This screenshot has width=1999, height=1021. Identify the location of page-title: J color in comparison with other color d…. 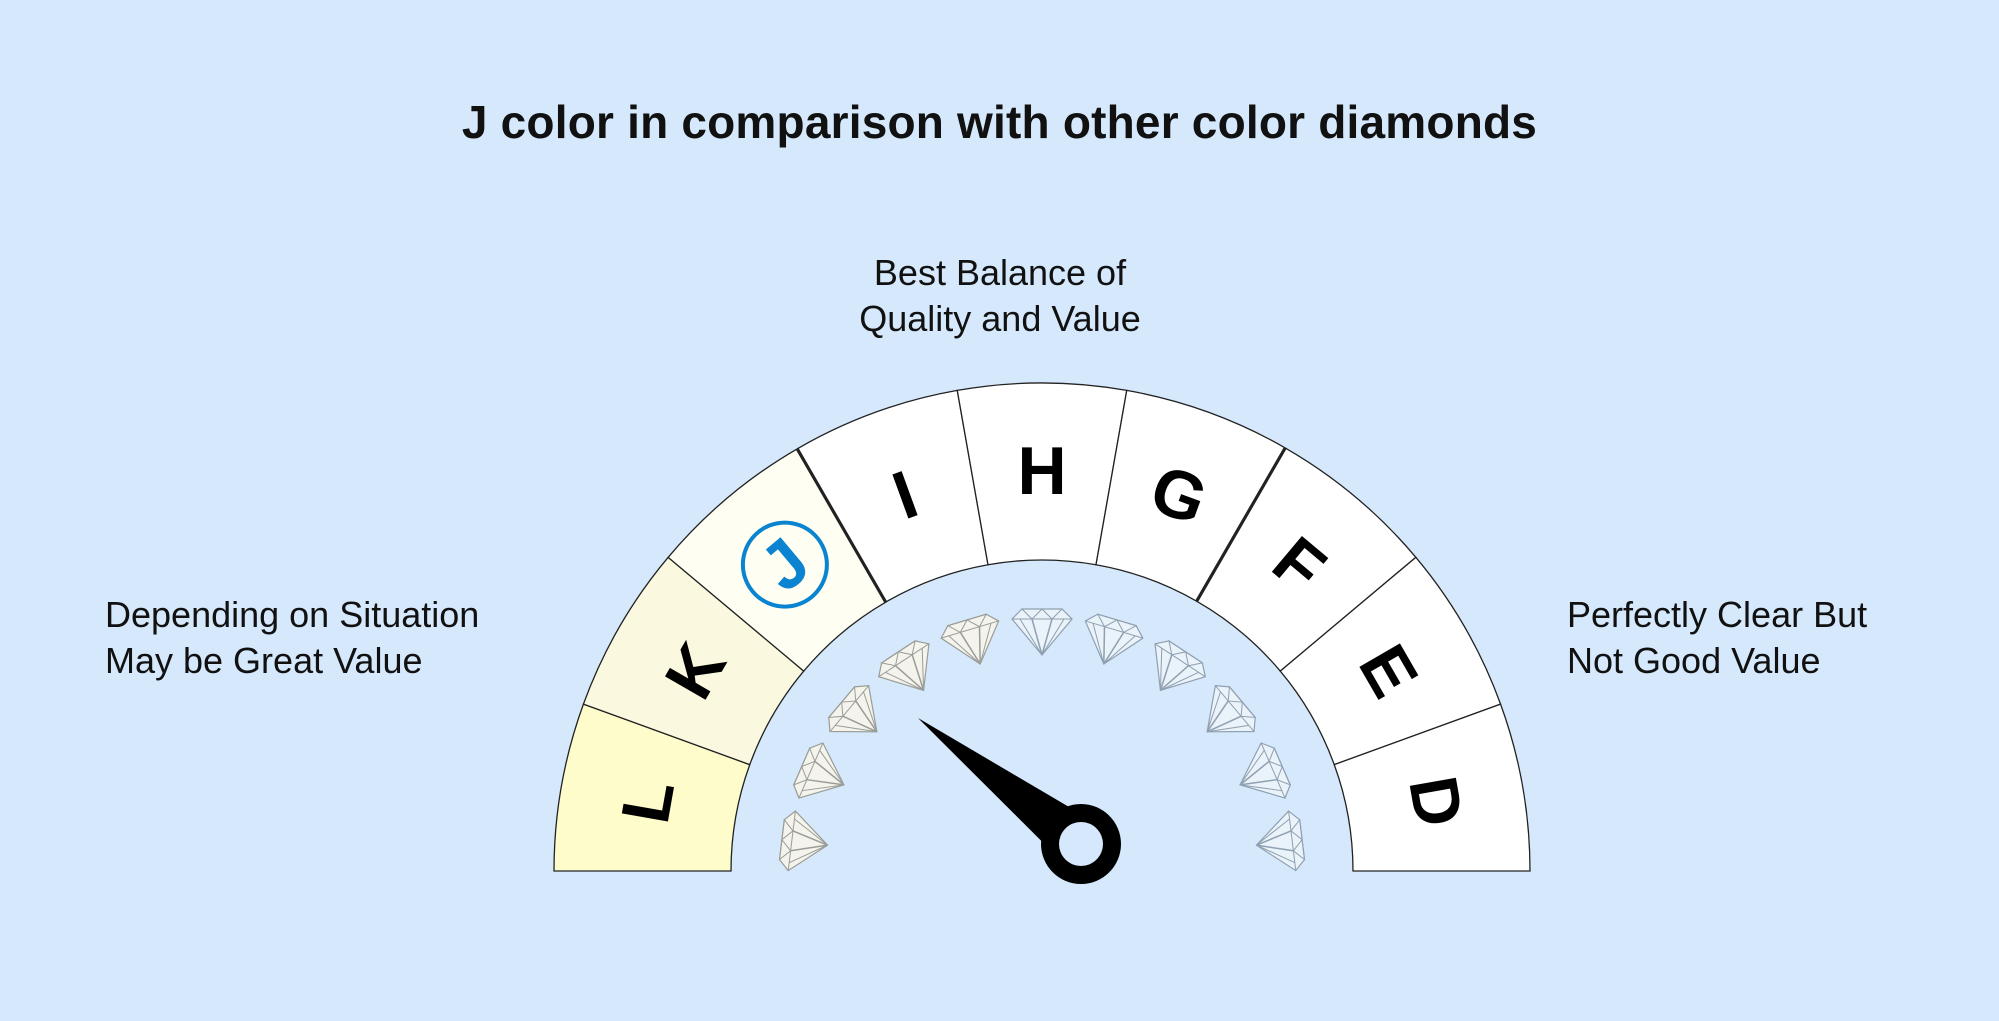
(999, 122).